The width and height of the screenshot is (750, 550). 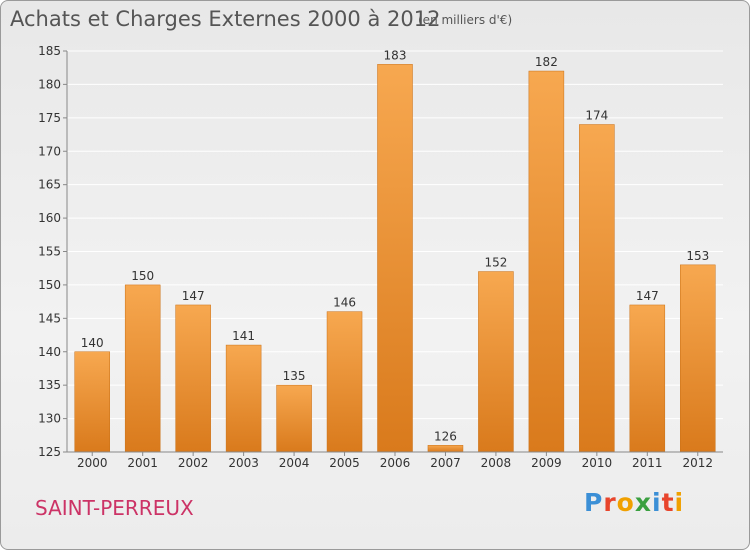 What do you see at coordinates (647, 463) in the screenshot?
I see `x-tick-label: 2011` at bounding box center [647, 463].